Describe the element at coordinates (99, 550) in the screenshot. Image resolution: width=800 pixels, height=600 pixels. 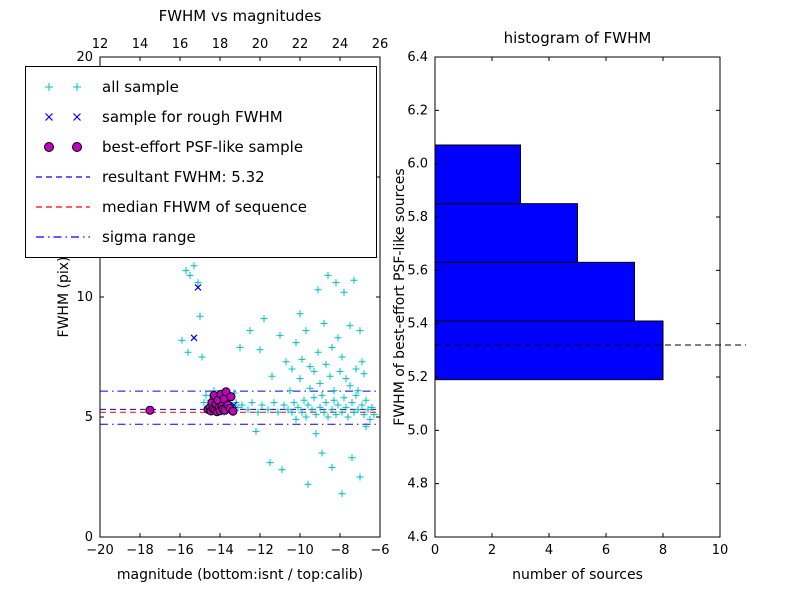
I see `svg-text: −20` at that location.